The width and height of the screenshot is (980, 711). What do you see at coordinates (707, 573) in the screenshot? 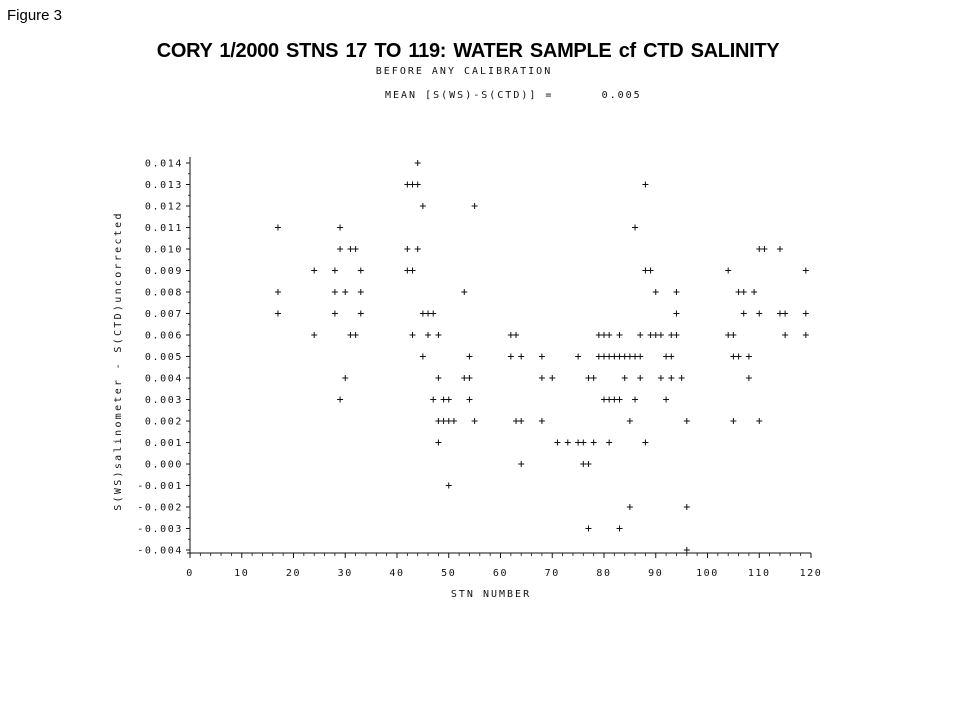
I see `x-tick-label: 100` at bounding box center [707, 573].